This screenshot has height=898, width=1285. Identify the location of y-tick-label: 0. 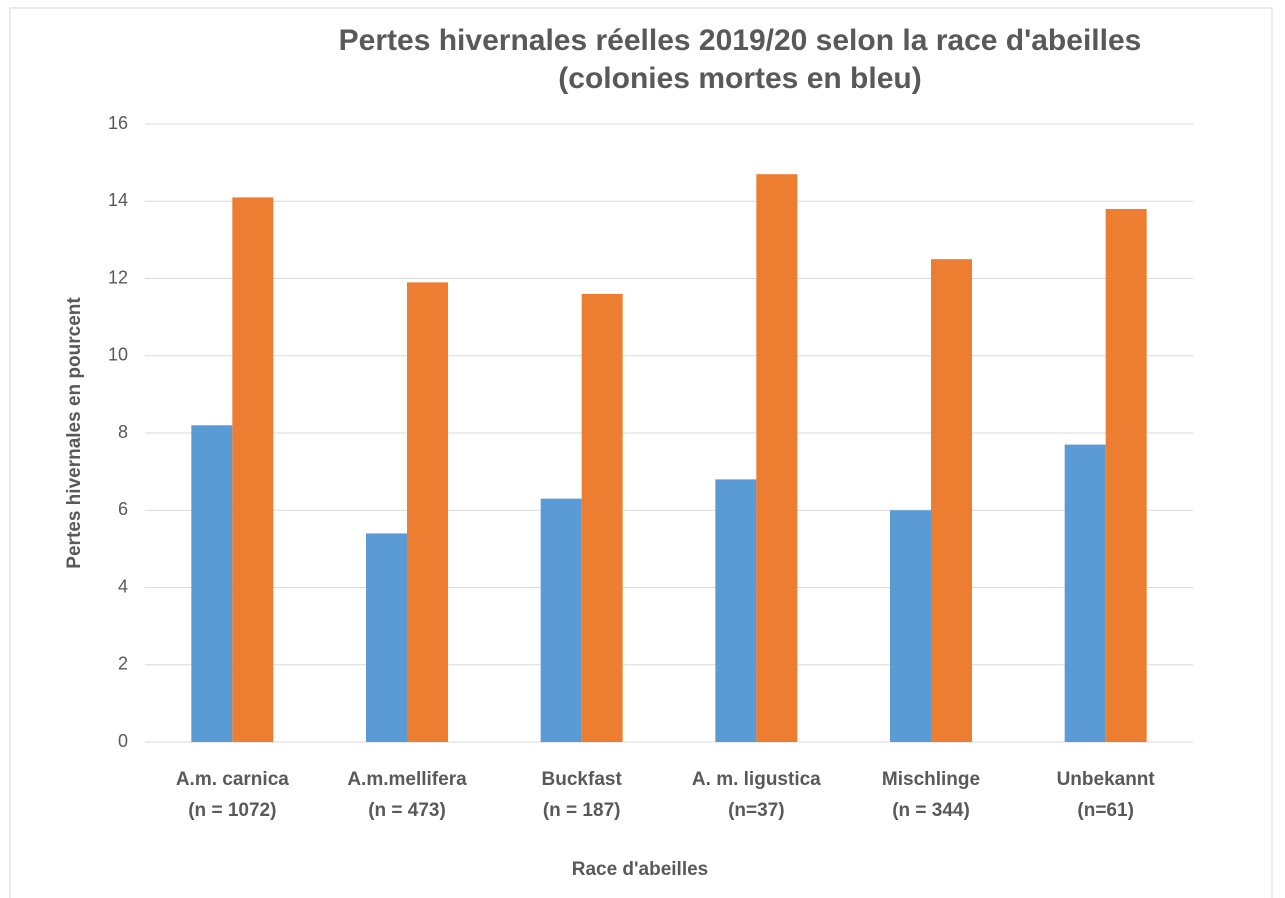
(123, 741).